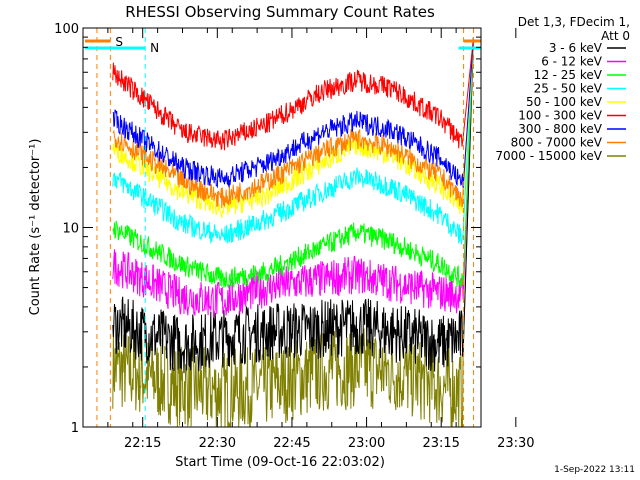 The width and height of the screenshot is (640, 480). Describe the element at coordinates (574, 22) in the screenshot. I see `legend-header: Det 1,3, FDecim 1,` at that location.